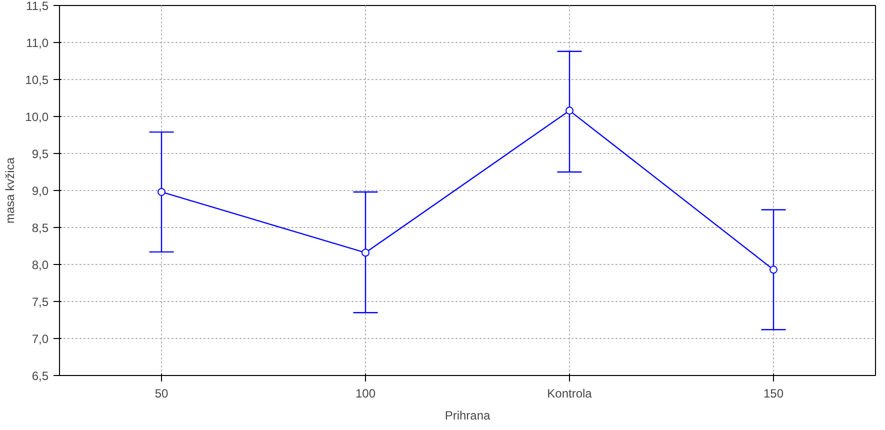 This screenshot has width=885, height=430. I want to click on x-tick-label: 50, so click(161, 393).